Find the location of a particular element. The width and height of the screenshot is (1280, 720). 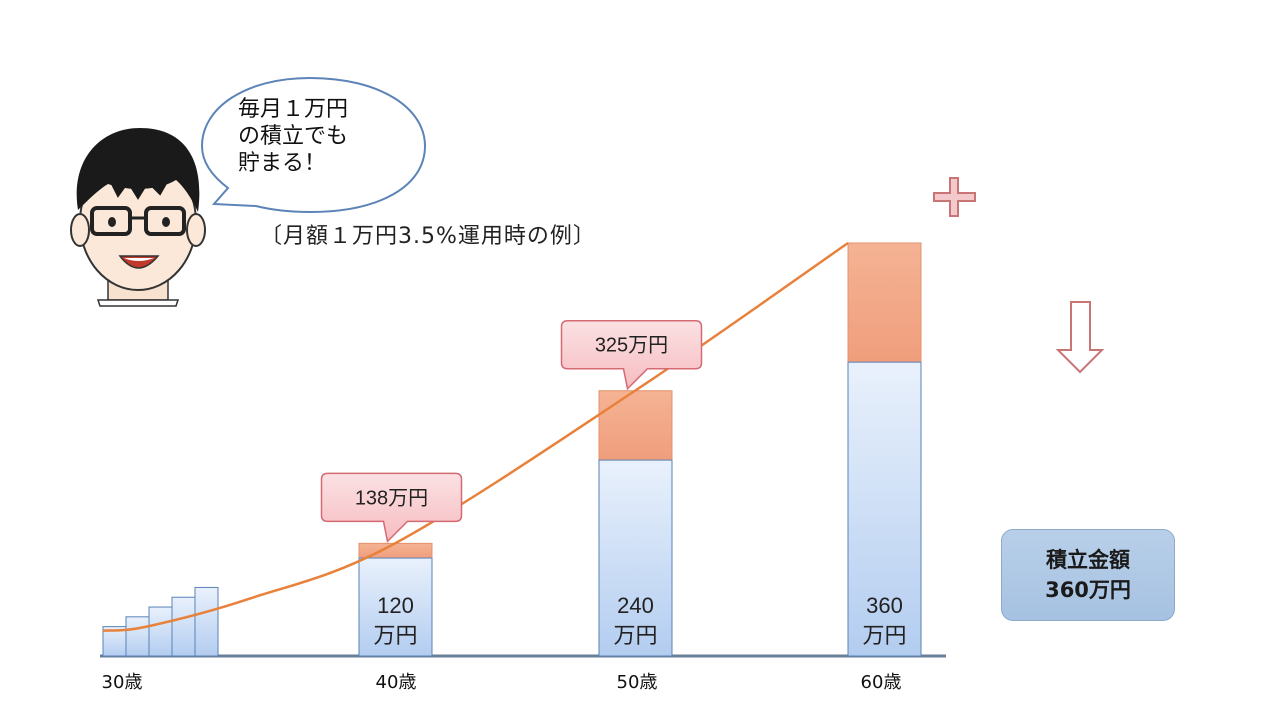

person-with-glasses-icon is located at coordinates (138, 217).